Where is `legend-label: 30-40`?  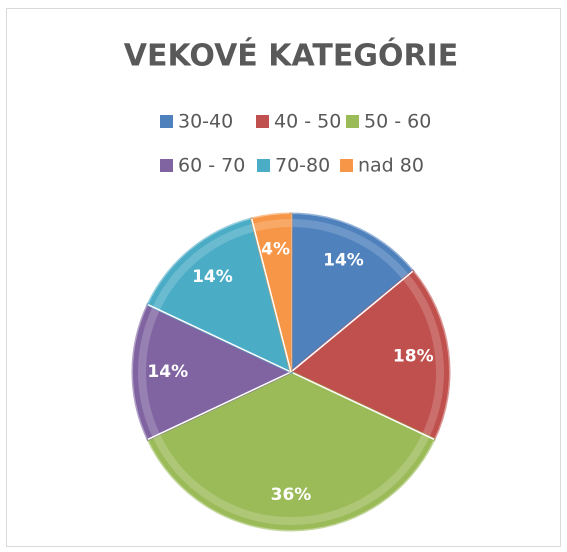 legend-label: 30-40 is located at coordinates (205, 122).